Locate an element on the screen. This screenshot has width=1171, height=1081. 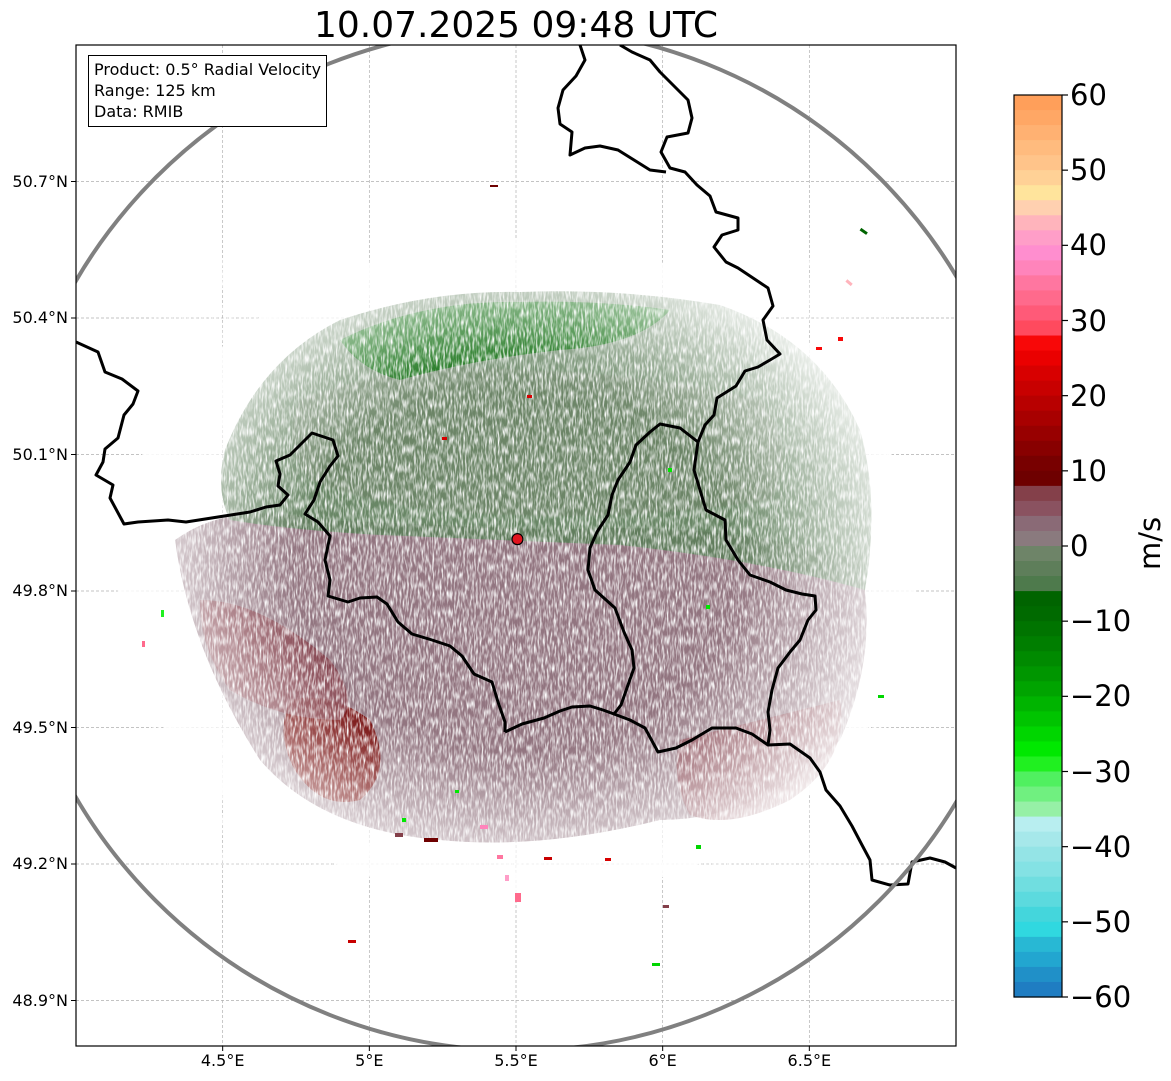
lon-tick-label: 5.5°E is located at coordinates (516, 1060).